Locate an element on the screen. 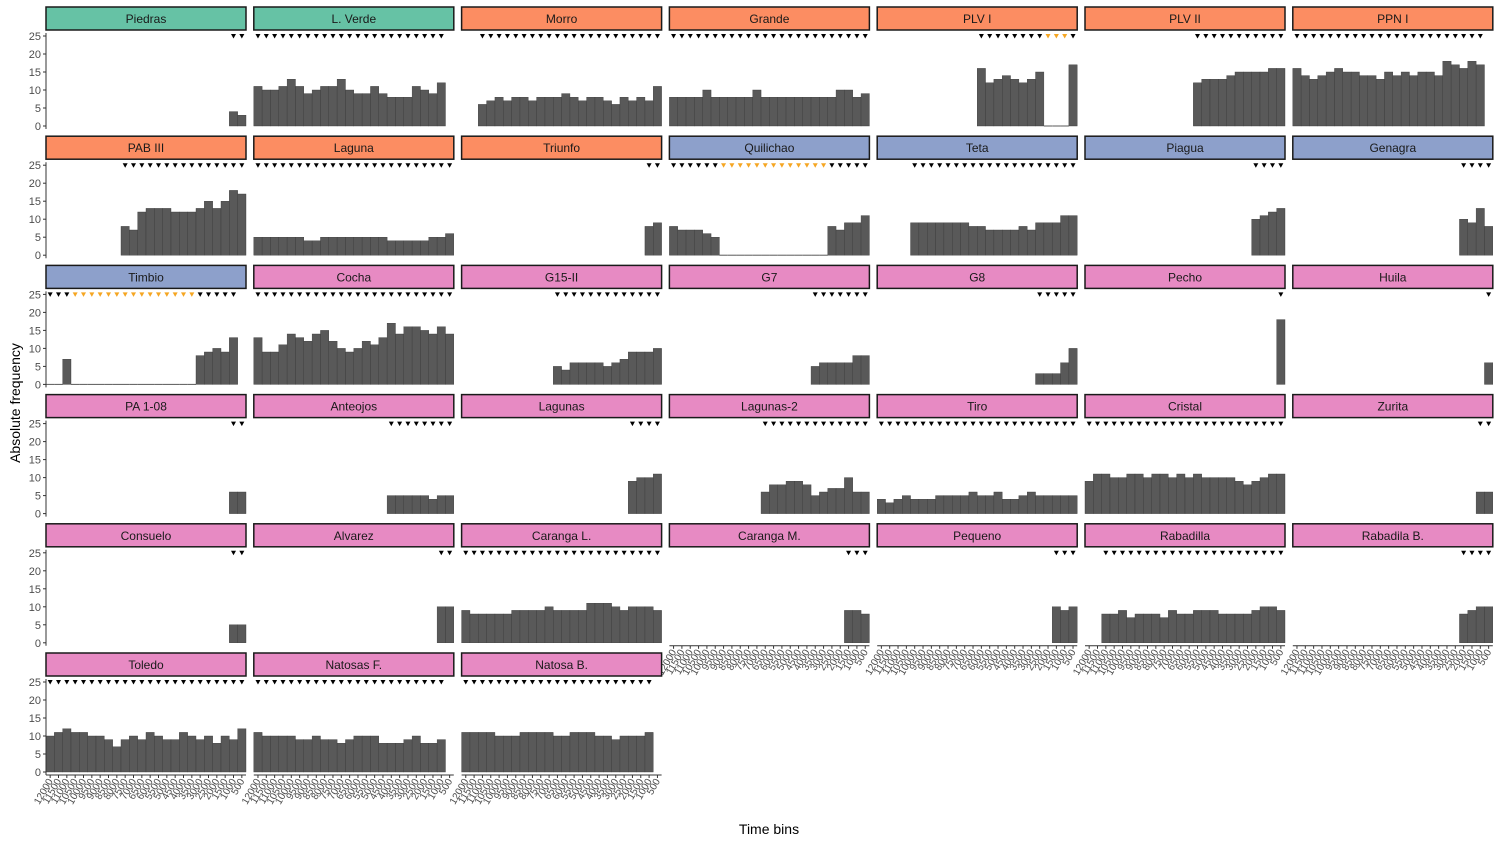 This screenshot has width=1500, height=845. panel-strip-label: Piedras is located at coordinates (146, 19).